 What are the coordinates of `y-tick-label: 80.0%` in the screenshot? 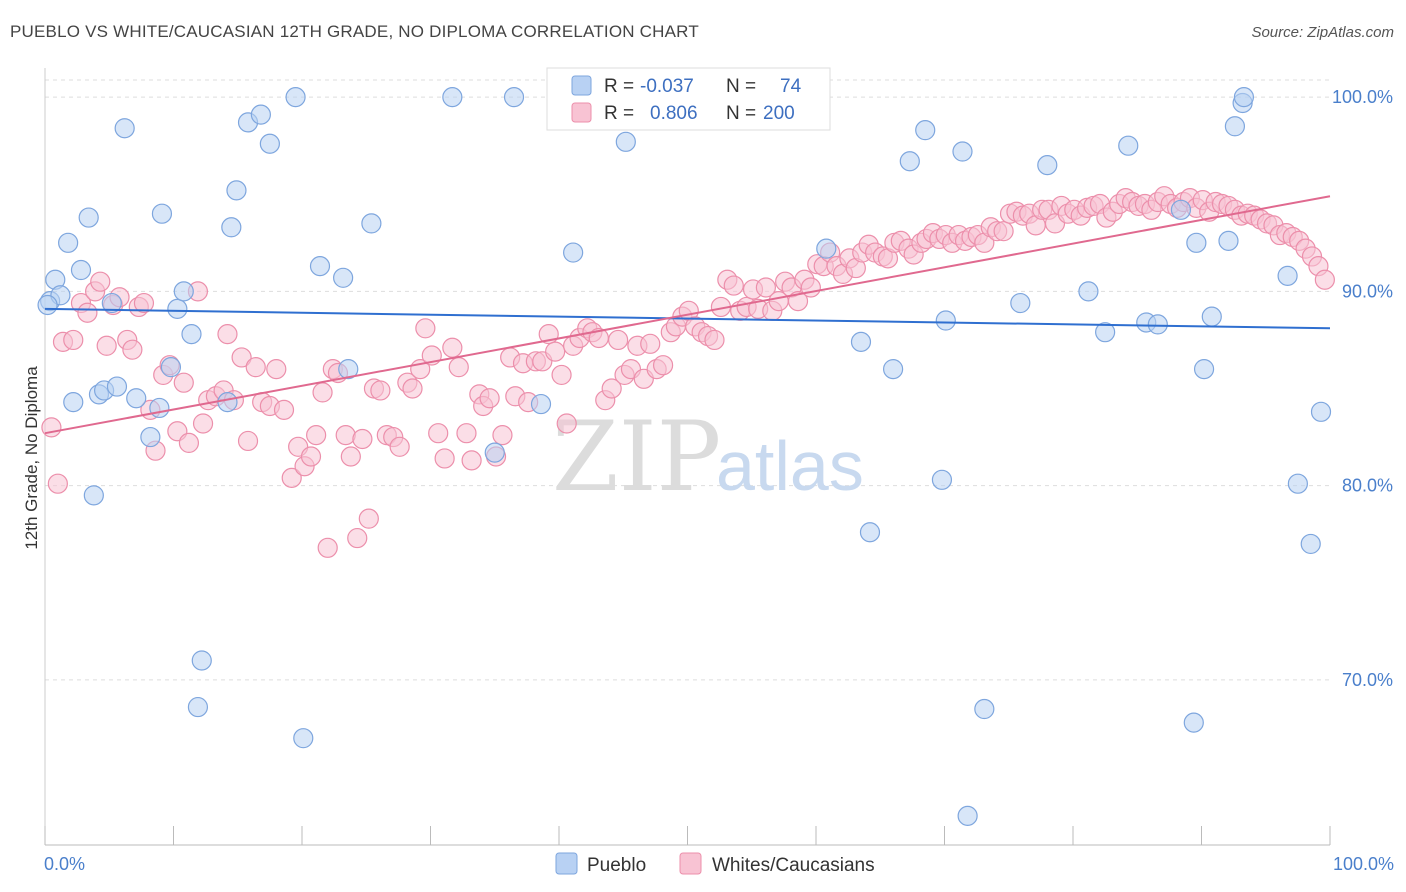 It's located at (1367, 486).